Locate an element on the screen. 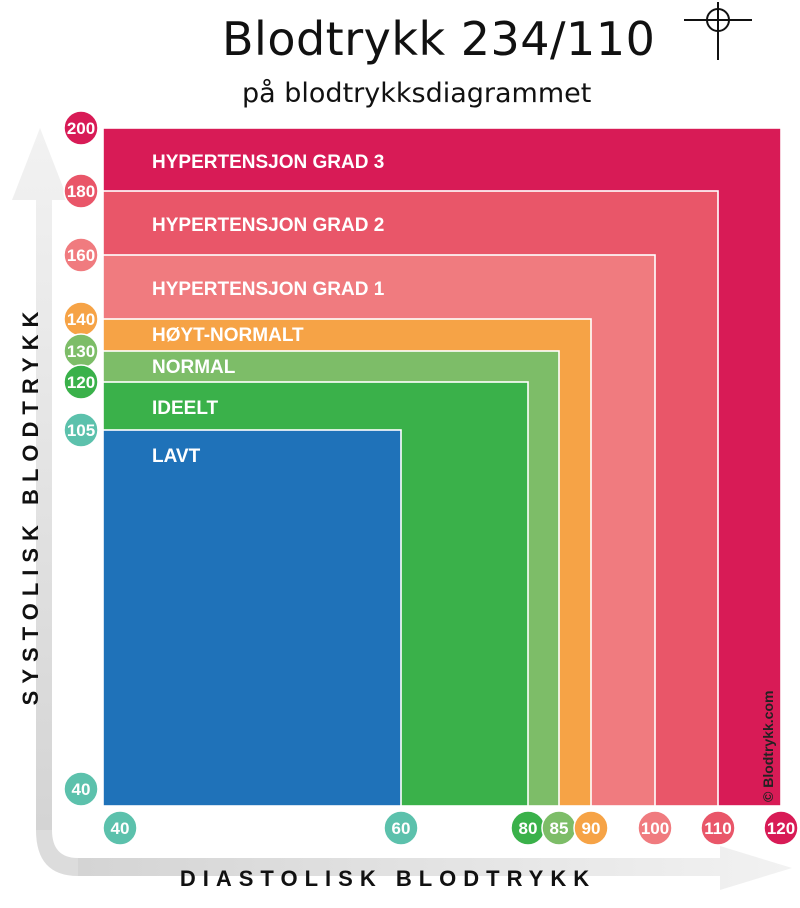  x-tick-85: 85 is located at coordinates (559, 828).